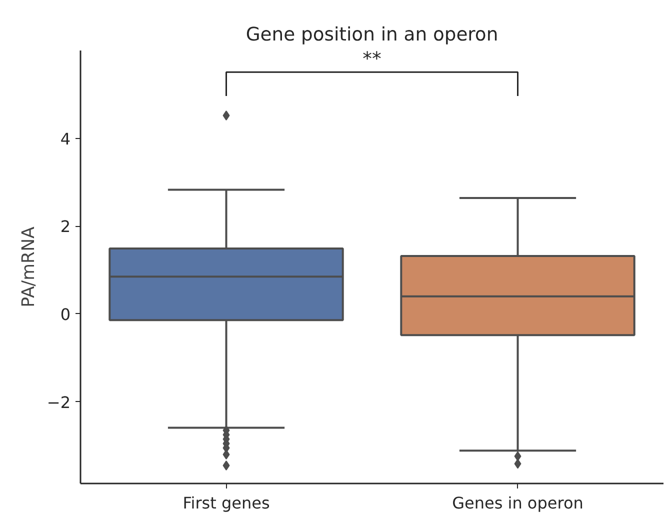  What do you see at coordinates (58, 402) in the screenshot?
I see `y-tick-label: −2` at bounding box center [58, 402].